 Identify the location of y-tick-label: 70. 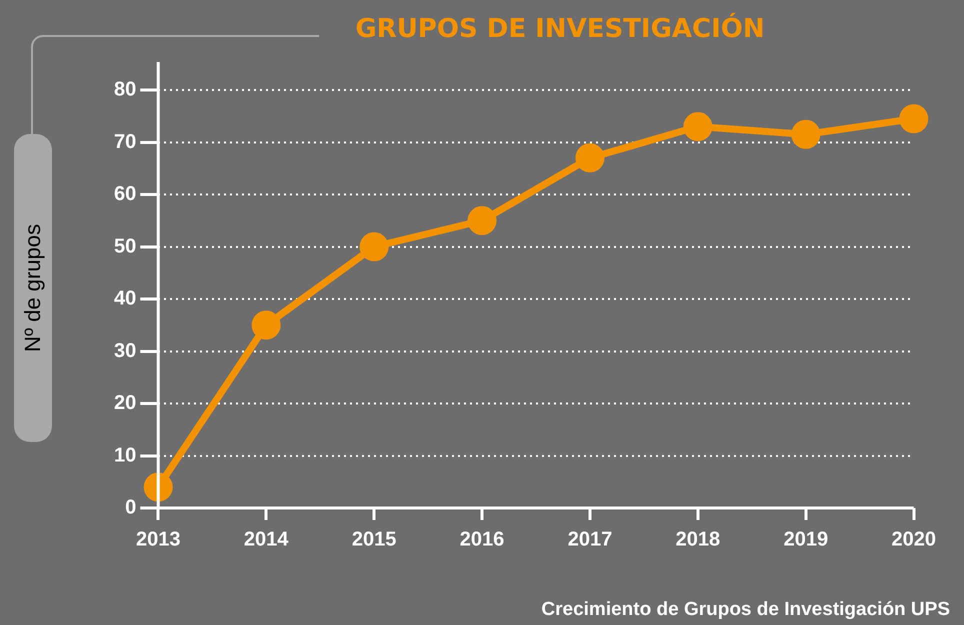
(125, 141).